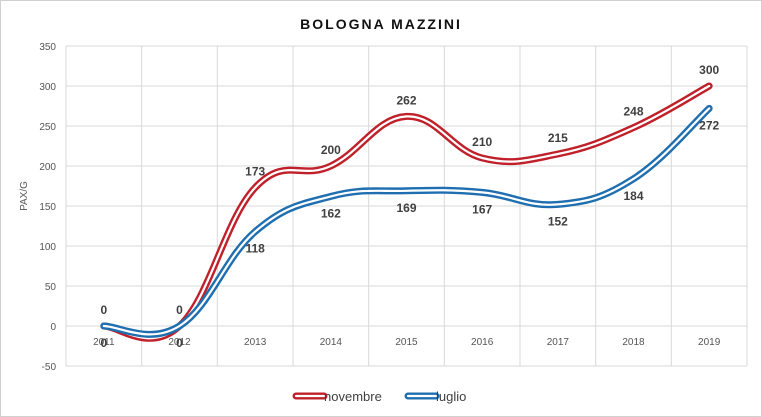 The width and height of the screenshot is (762, 417). Describe the element at coordinates (53, 327) in the screenshot. I see `y-tick-label: 0` at that location.